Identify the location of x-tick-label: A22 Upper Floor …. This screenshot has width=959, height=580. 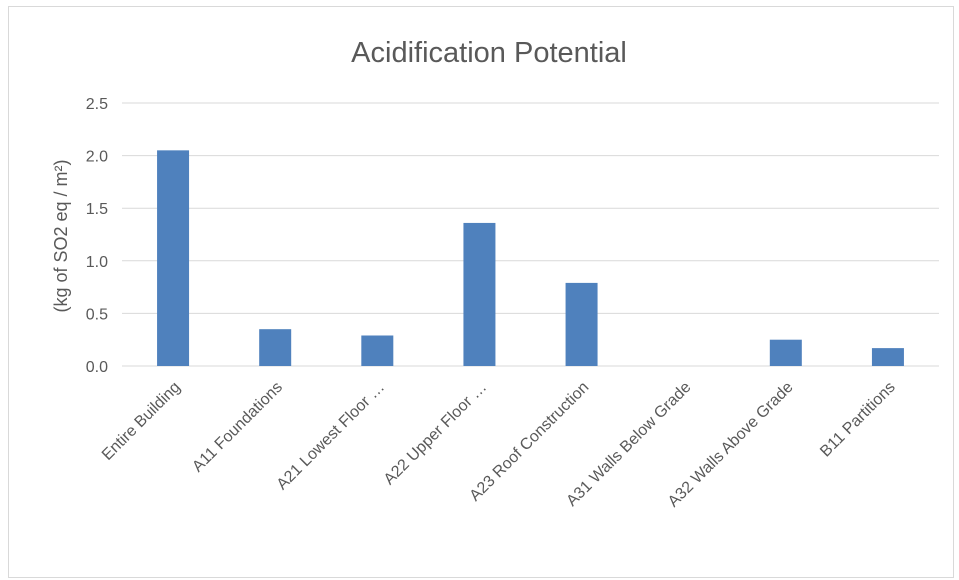
(435, 433).